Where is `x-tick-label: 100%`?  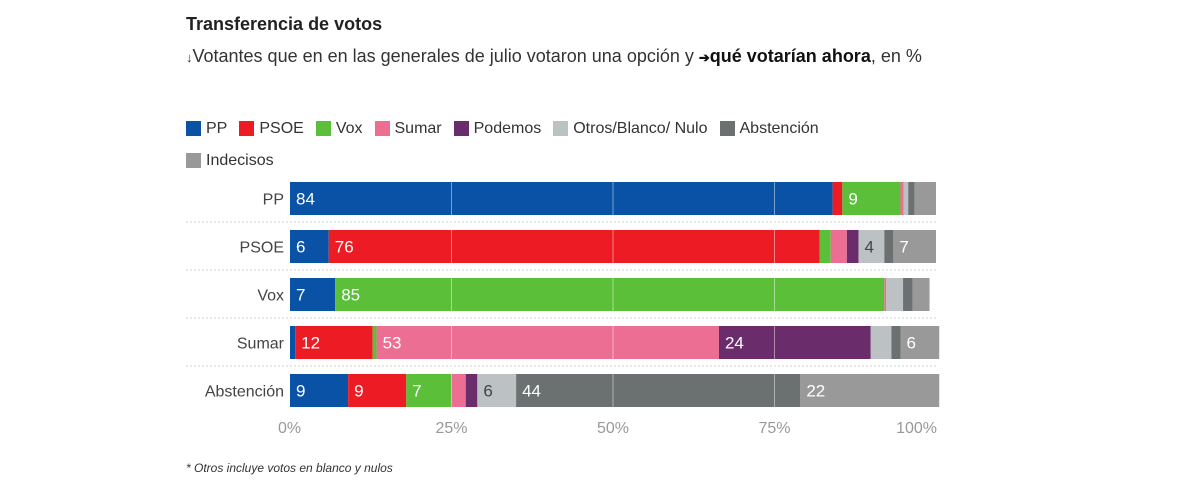 x-tick-label: 100% is located at coordinates (916, 428).